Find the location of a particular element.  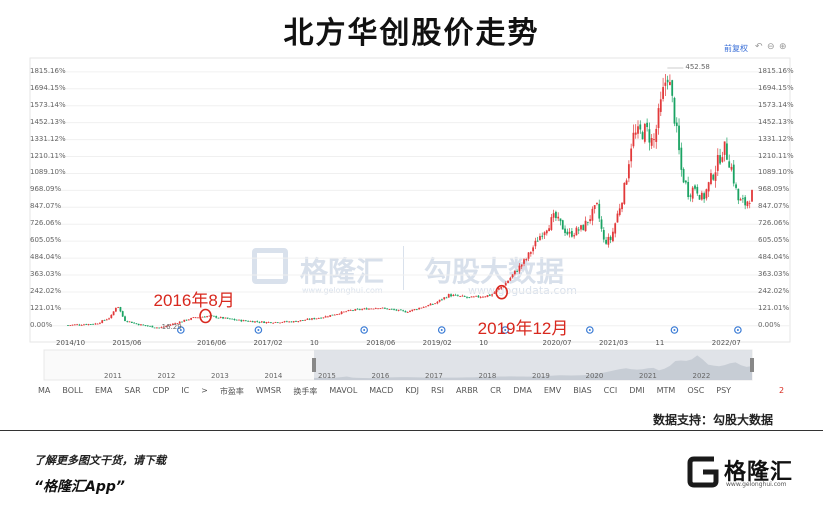

indicator-tab: MA is located at coordinates (44, 390).